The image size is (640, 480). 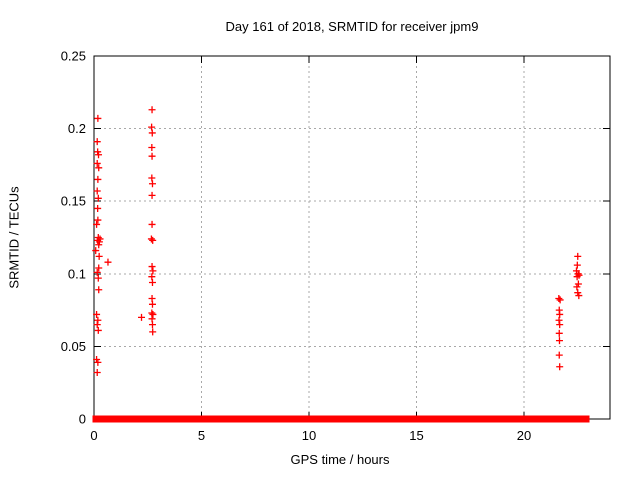 I want to click on y-tick-label: 0.25, so click(x=73, y=56).